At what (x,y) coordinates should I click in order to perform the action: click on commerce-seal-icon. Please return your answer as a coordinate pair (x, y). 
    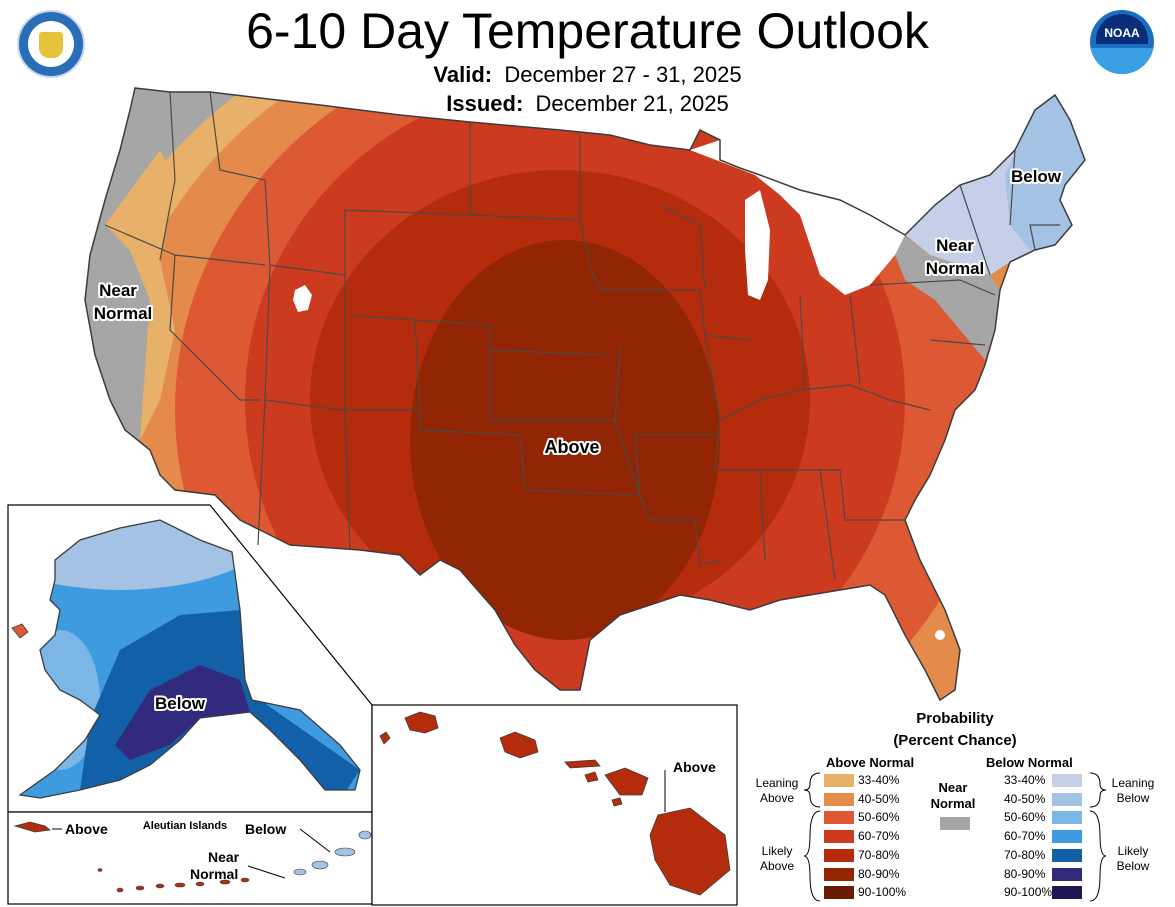
    Looking at the image, I should click on (51, 44).